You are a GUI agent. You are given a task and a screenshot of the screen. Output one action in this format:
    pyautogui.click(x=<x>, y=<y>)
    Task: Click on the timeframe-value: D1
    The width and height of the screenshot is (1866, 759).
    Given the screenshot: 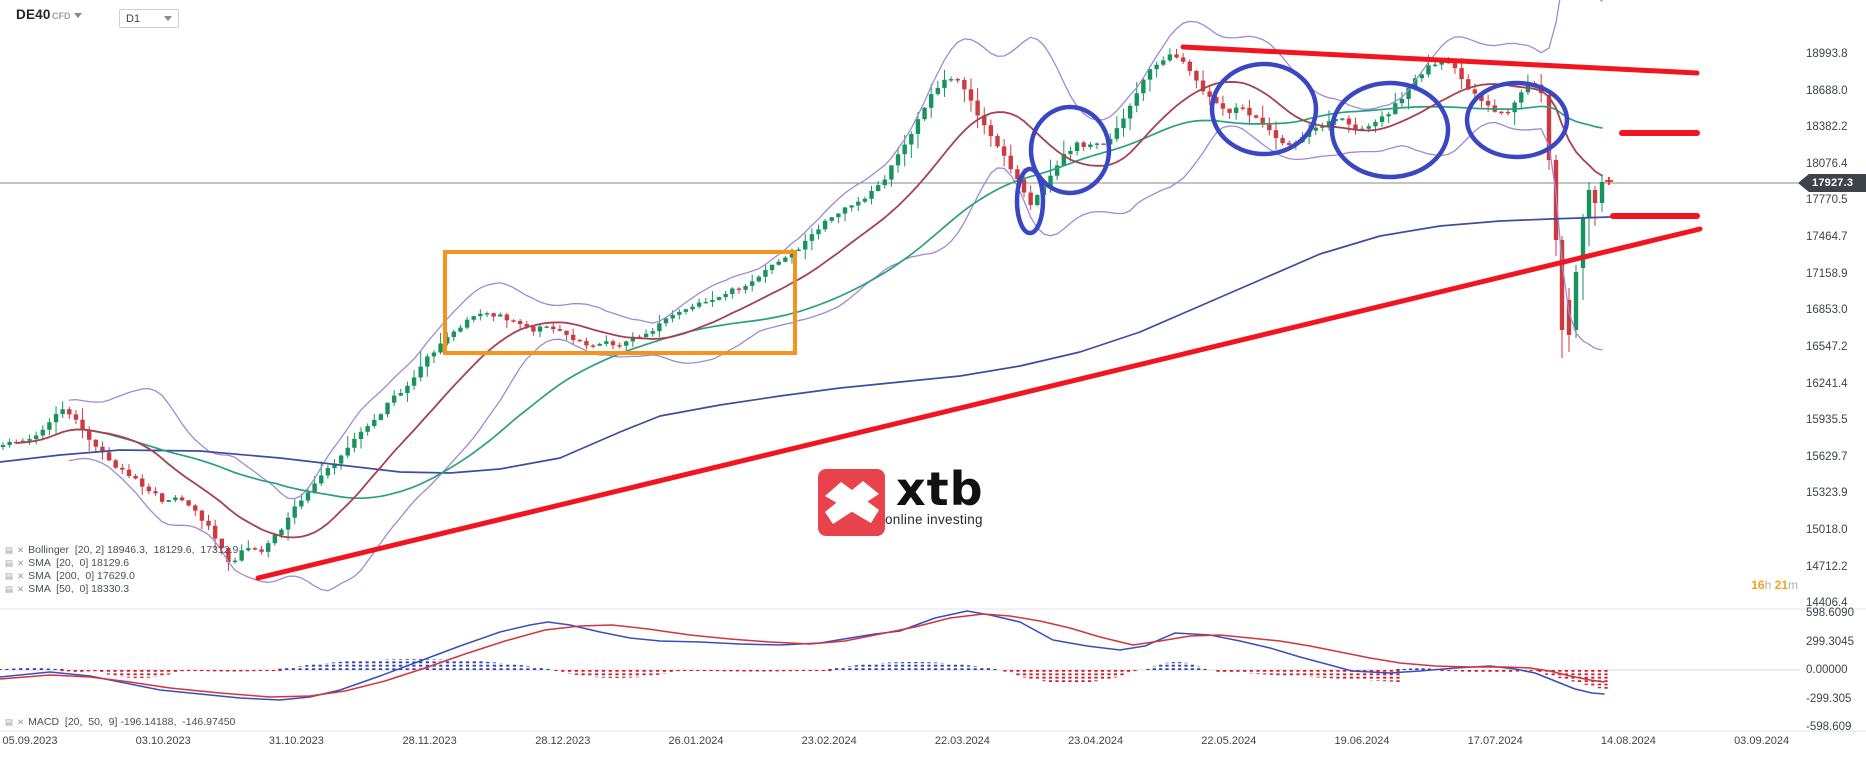 What is the action you would take?
    pyautogui.click(x=133, y=18)
    